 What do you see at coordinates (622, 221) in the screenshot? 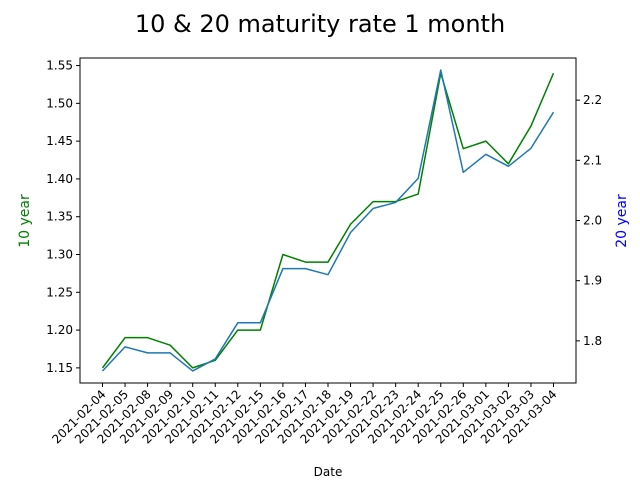
I see `right-axis-label: 20 year` at bounding box center [622, 221].